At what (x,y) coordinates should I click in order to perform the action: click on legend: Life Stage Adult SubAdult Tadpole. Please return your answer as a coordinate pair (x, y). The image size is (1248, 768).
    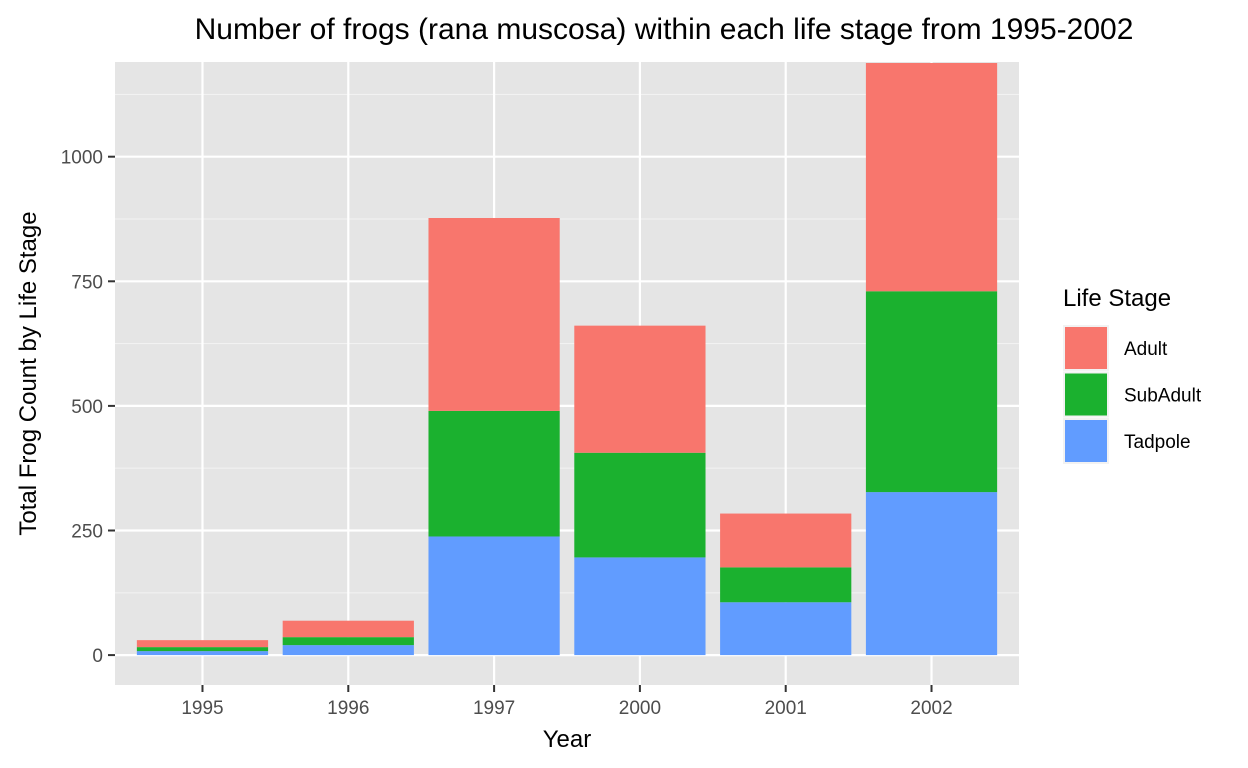
    Looking at the image, I should click on (1132, 374).